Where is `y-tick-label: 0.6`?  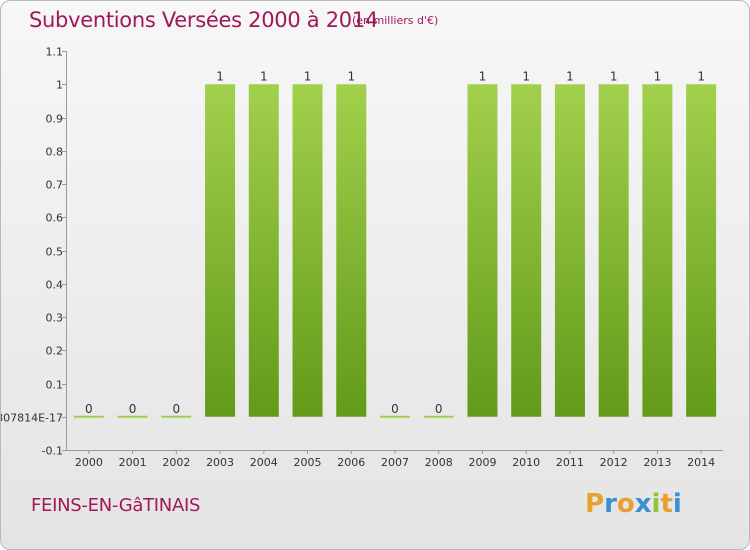 y-tick-label: 0.6 is located at coordinates (55, 218).